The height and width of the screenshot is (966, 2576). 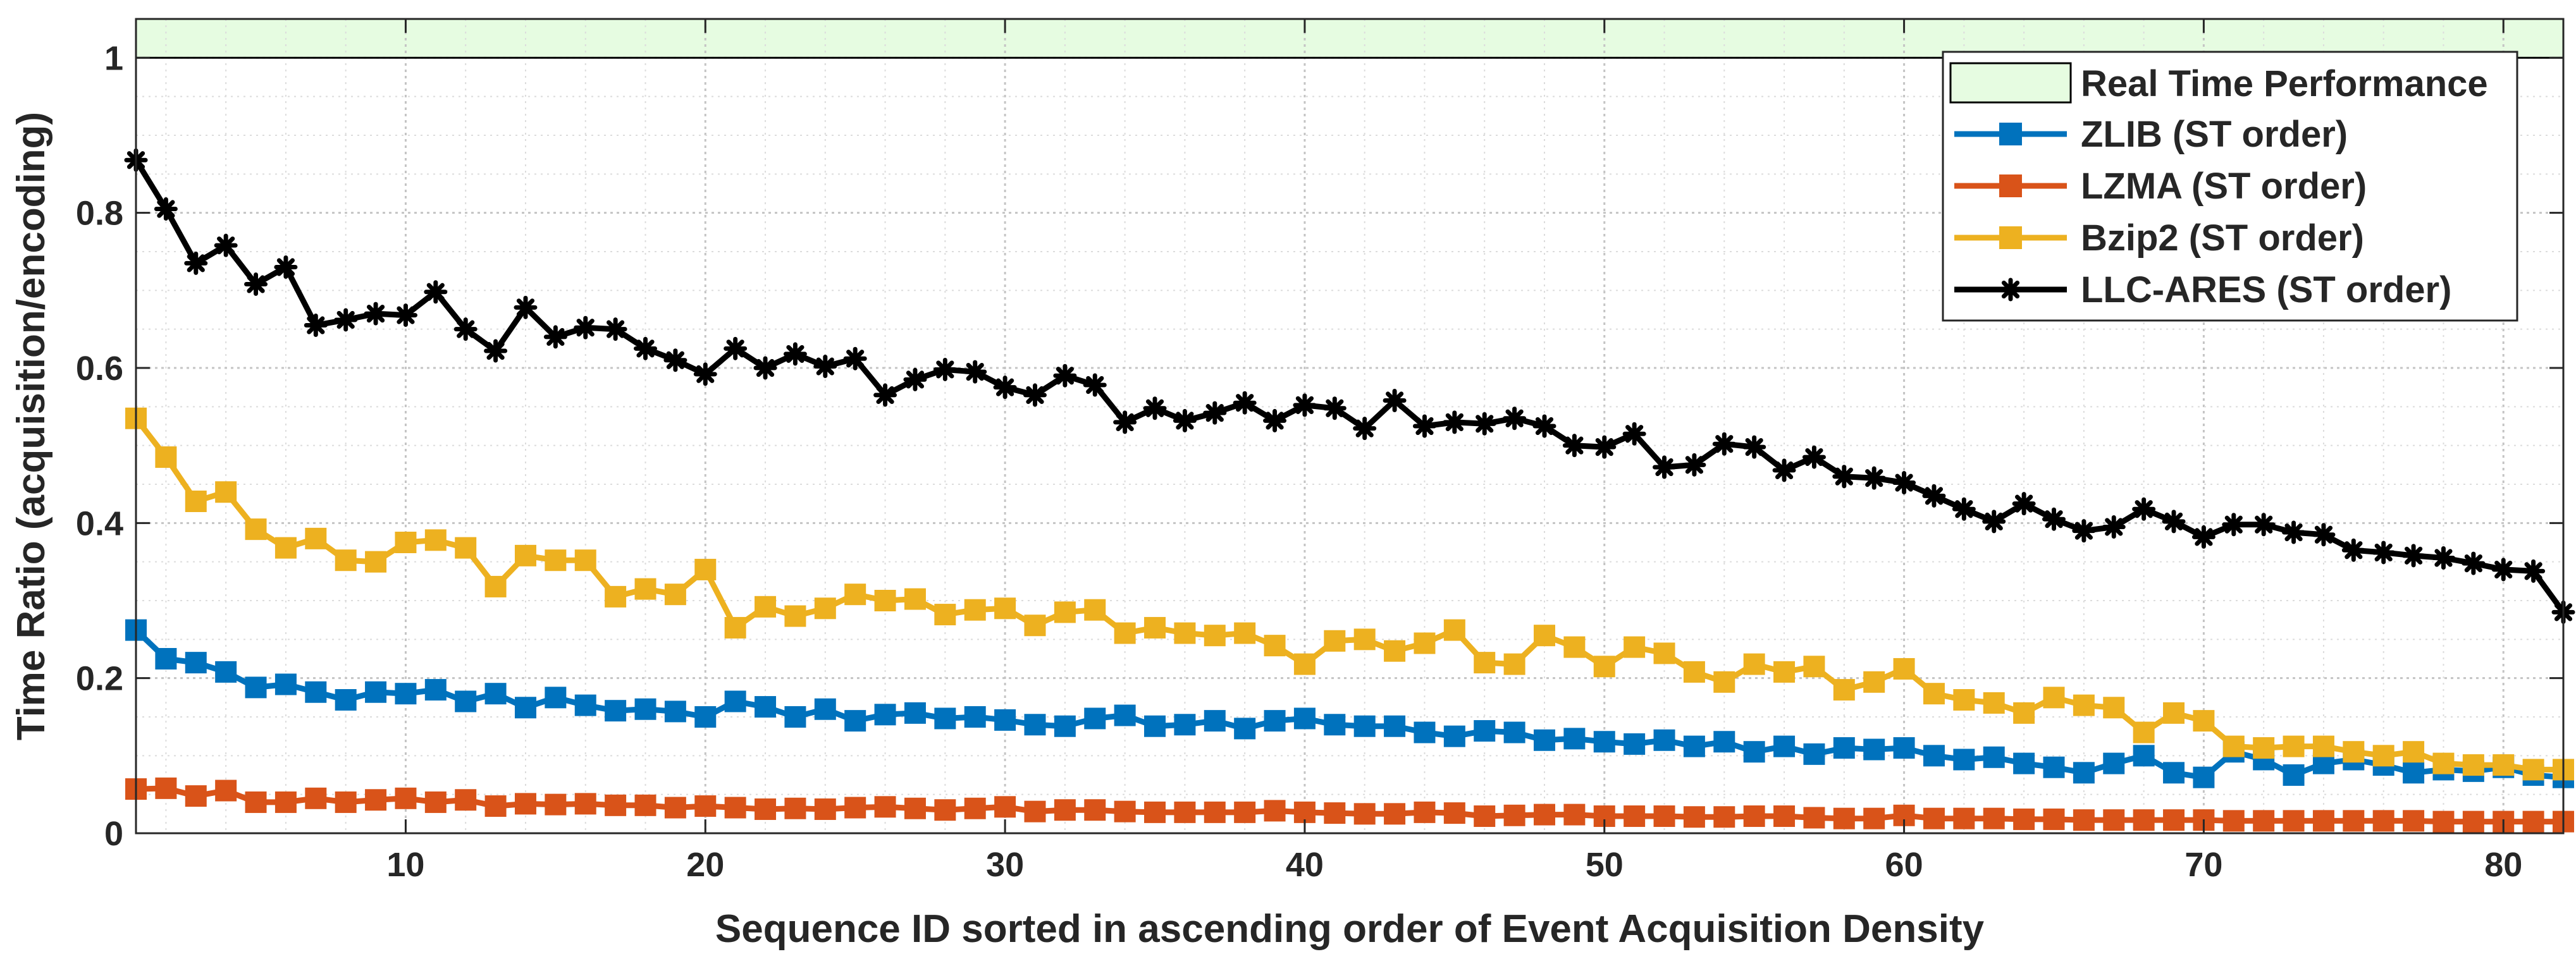 What do you see at coordinates (2010, 237) in the screenshot?
I see `legend-marker` at bounding box center [2010, 237].